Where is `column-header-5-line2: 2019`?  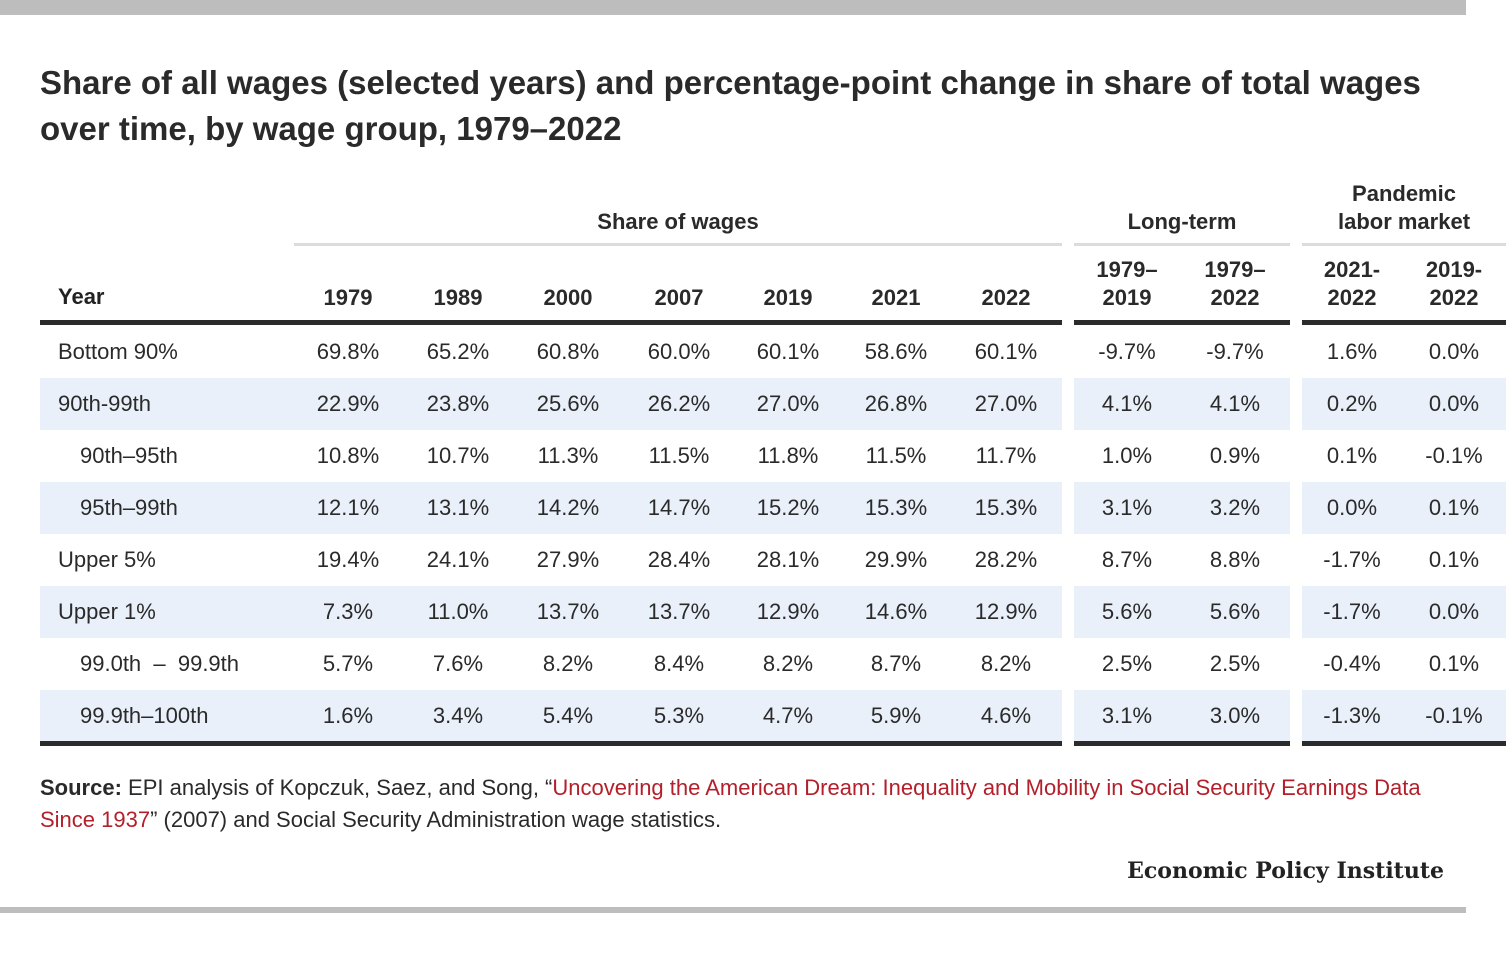
column-header-5-line2: 2019 is located at coordinates (788, 297).